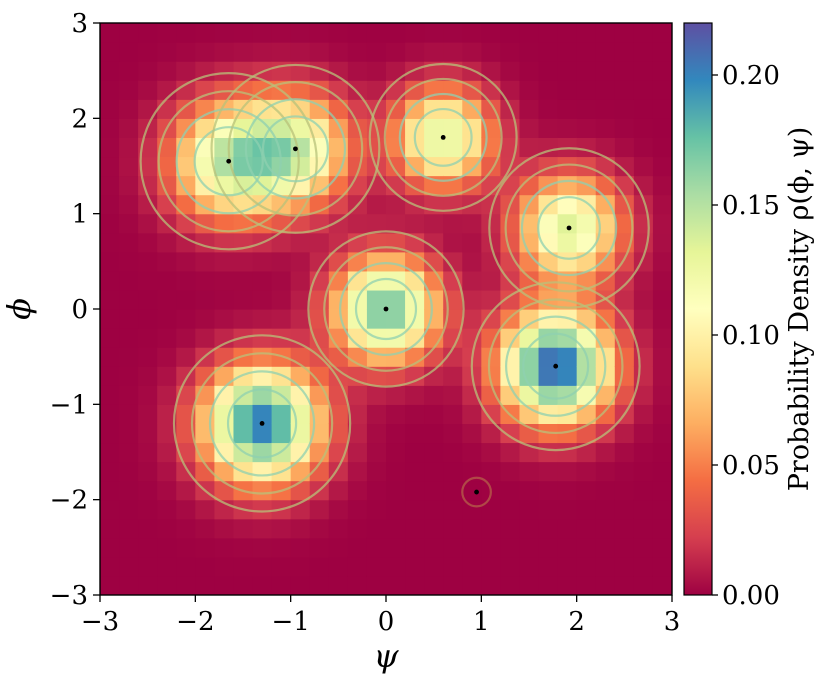 The height and width of the screenshot is (684, 830). What do you see at coordinates (443, 137) in the screenshot?
I see `peak-marker` at bounding box center [443, 137].